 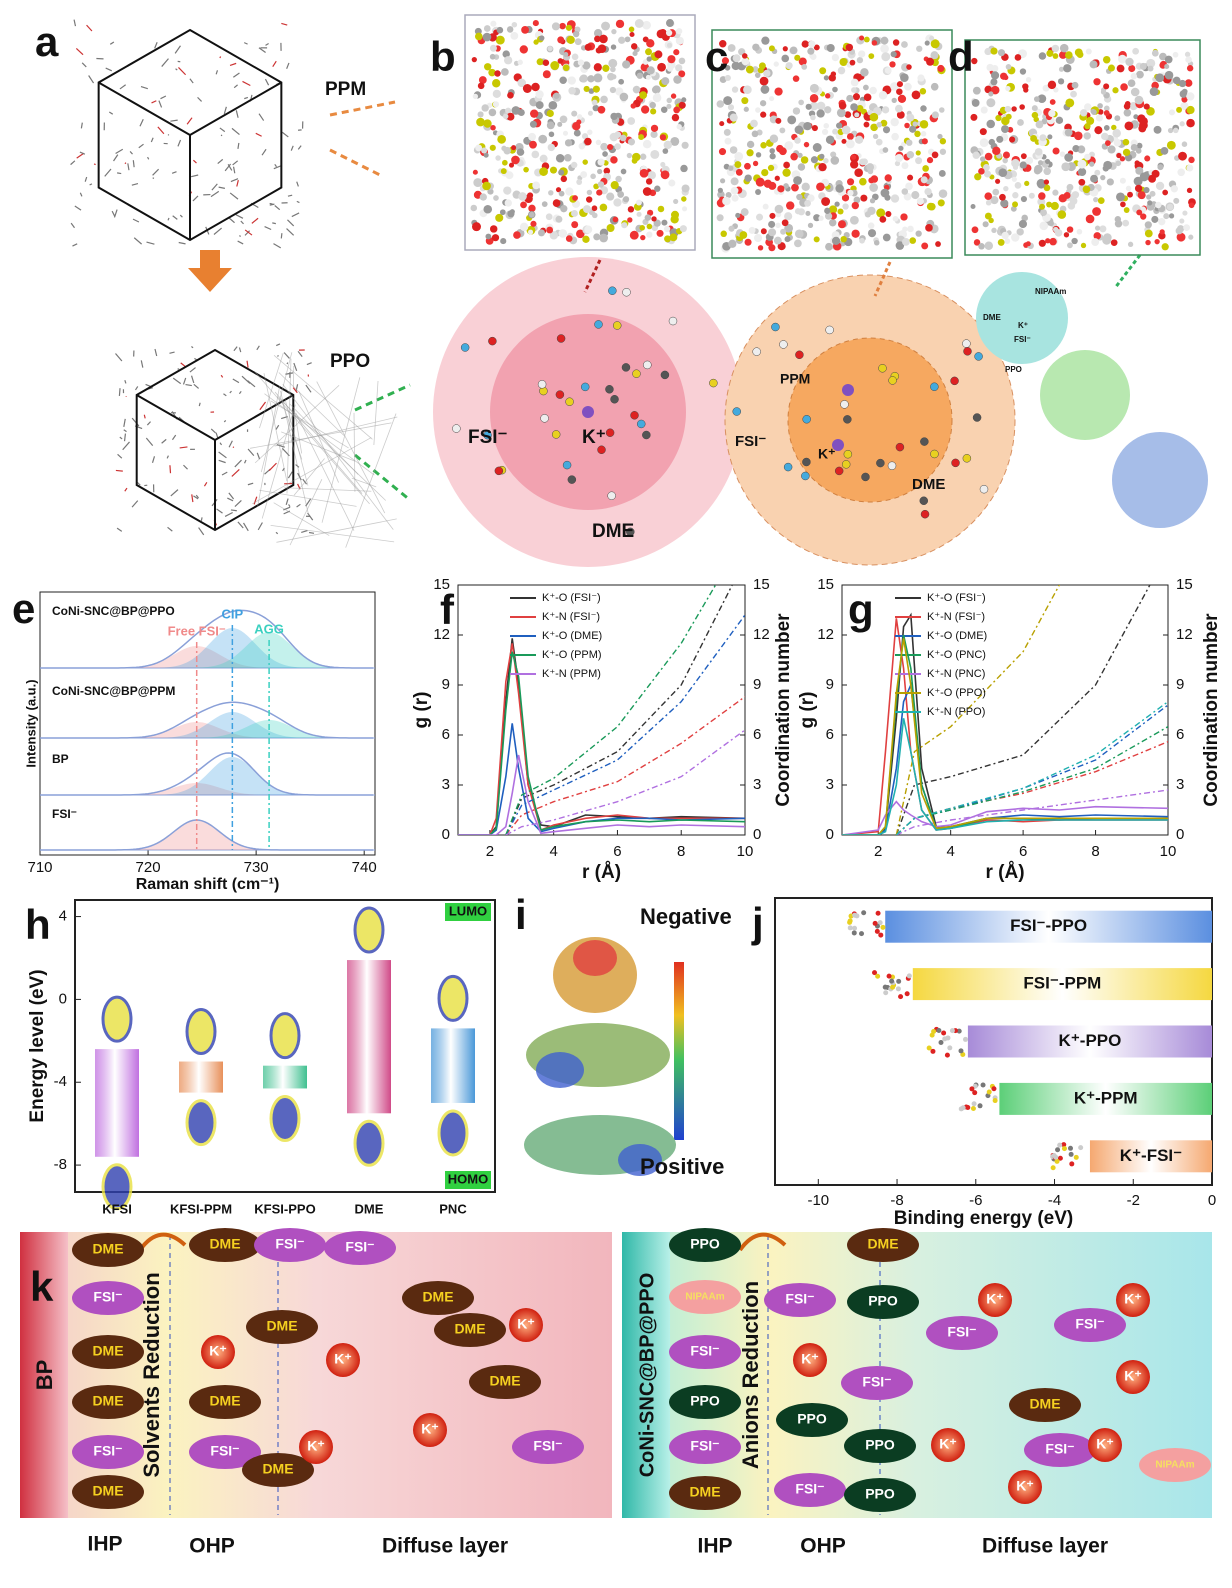 What do you see at coordinates (104, 1544) in the screenshot?
I see `layer-label: IHP` at bounding box center [104, 1544].